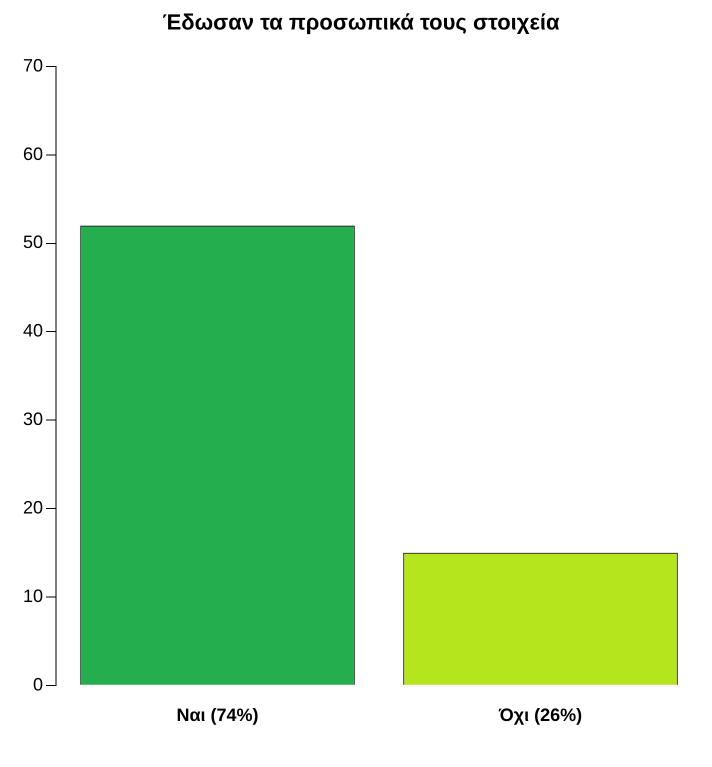 The height and width of the screenshot is (767, 712). What do you see at coordinates (33, 154) in the screenshot?
I see `y-tick-label: 60` at bounding box center [33, 154].